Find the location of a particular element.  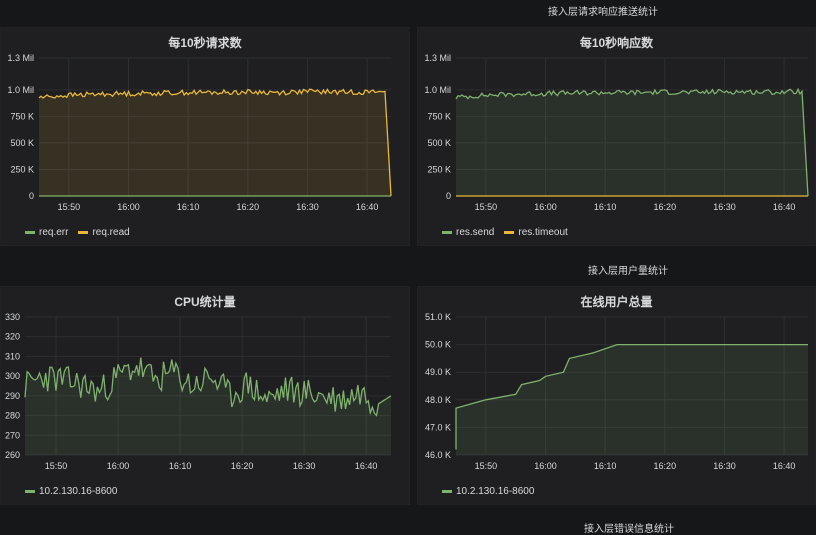

y-tick-label: 330 is located at coordinates (12, 317).